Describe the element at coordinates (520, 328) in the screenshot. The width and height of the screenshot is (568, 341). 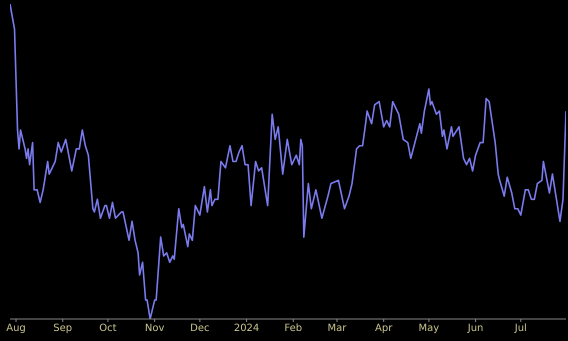
I see `x-tick-label: Jul` at that location.